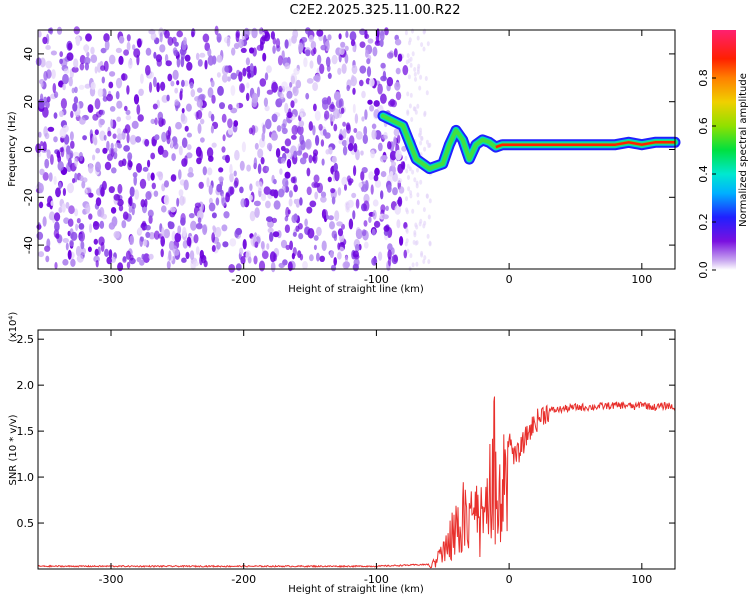 The image size is (750, 600). Describe the element at coordinates (703, 222) in the screenshot. I see `colorbar-tick-label: 0.2` at that location.